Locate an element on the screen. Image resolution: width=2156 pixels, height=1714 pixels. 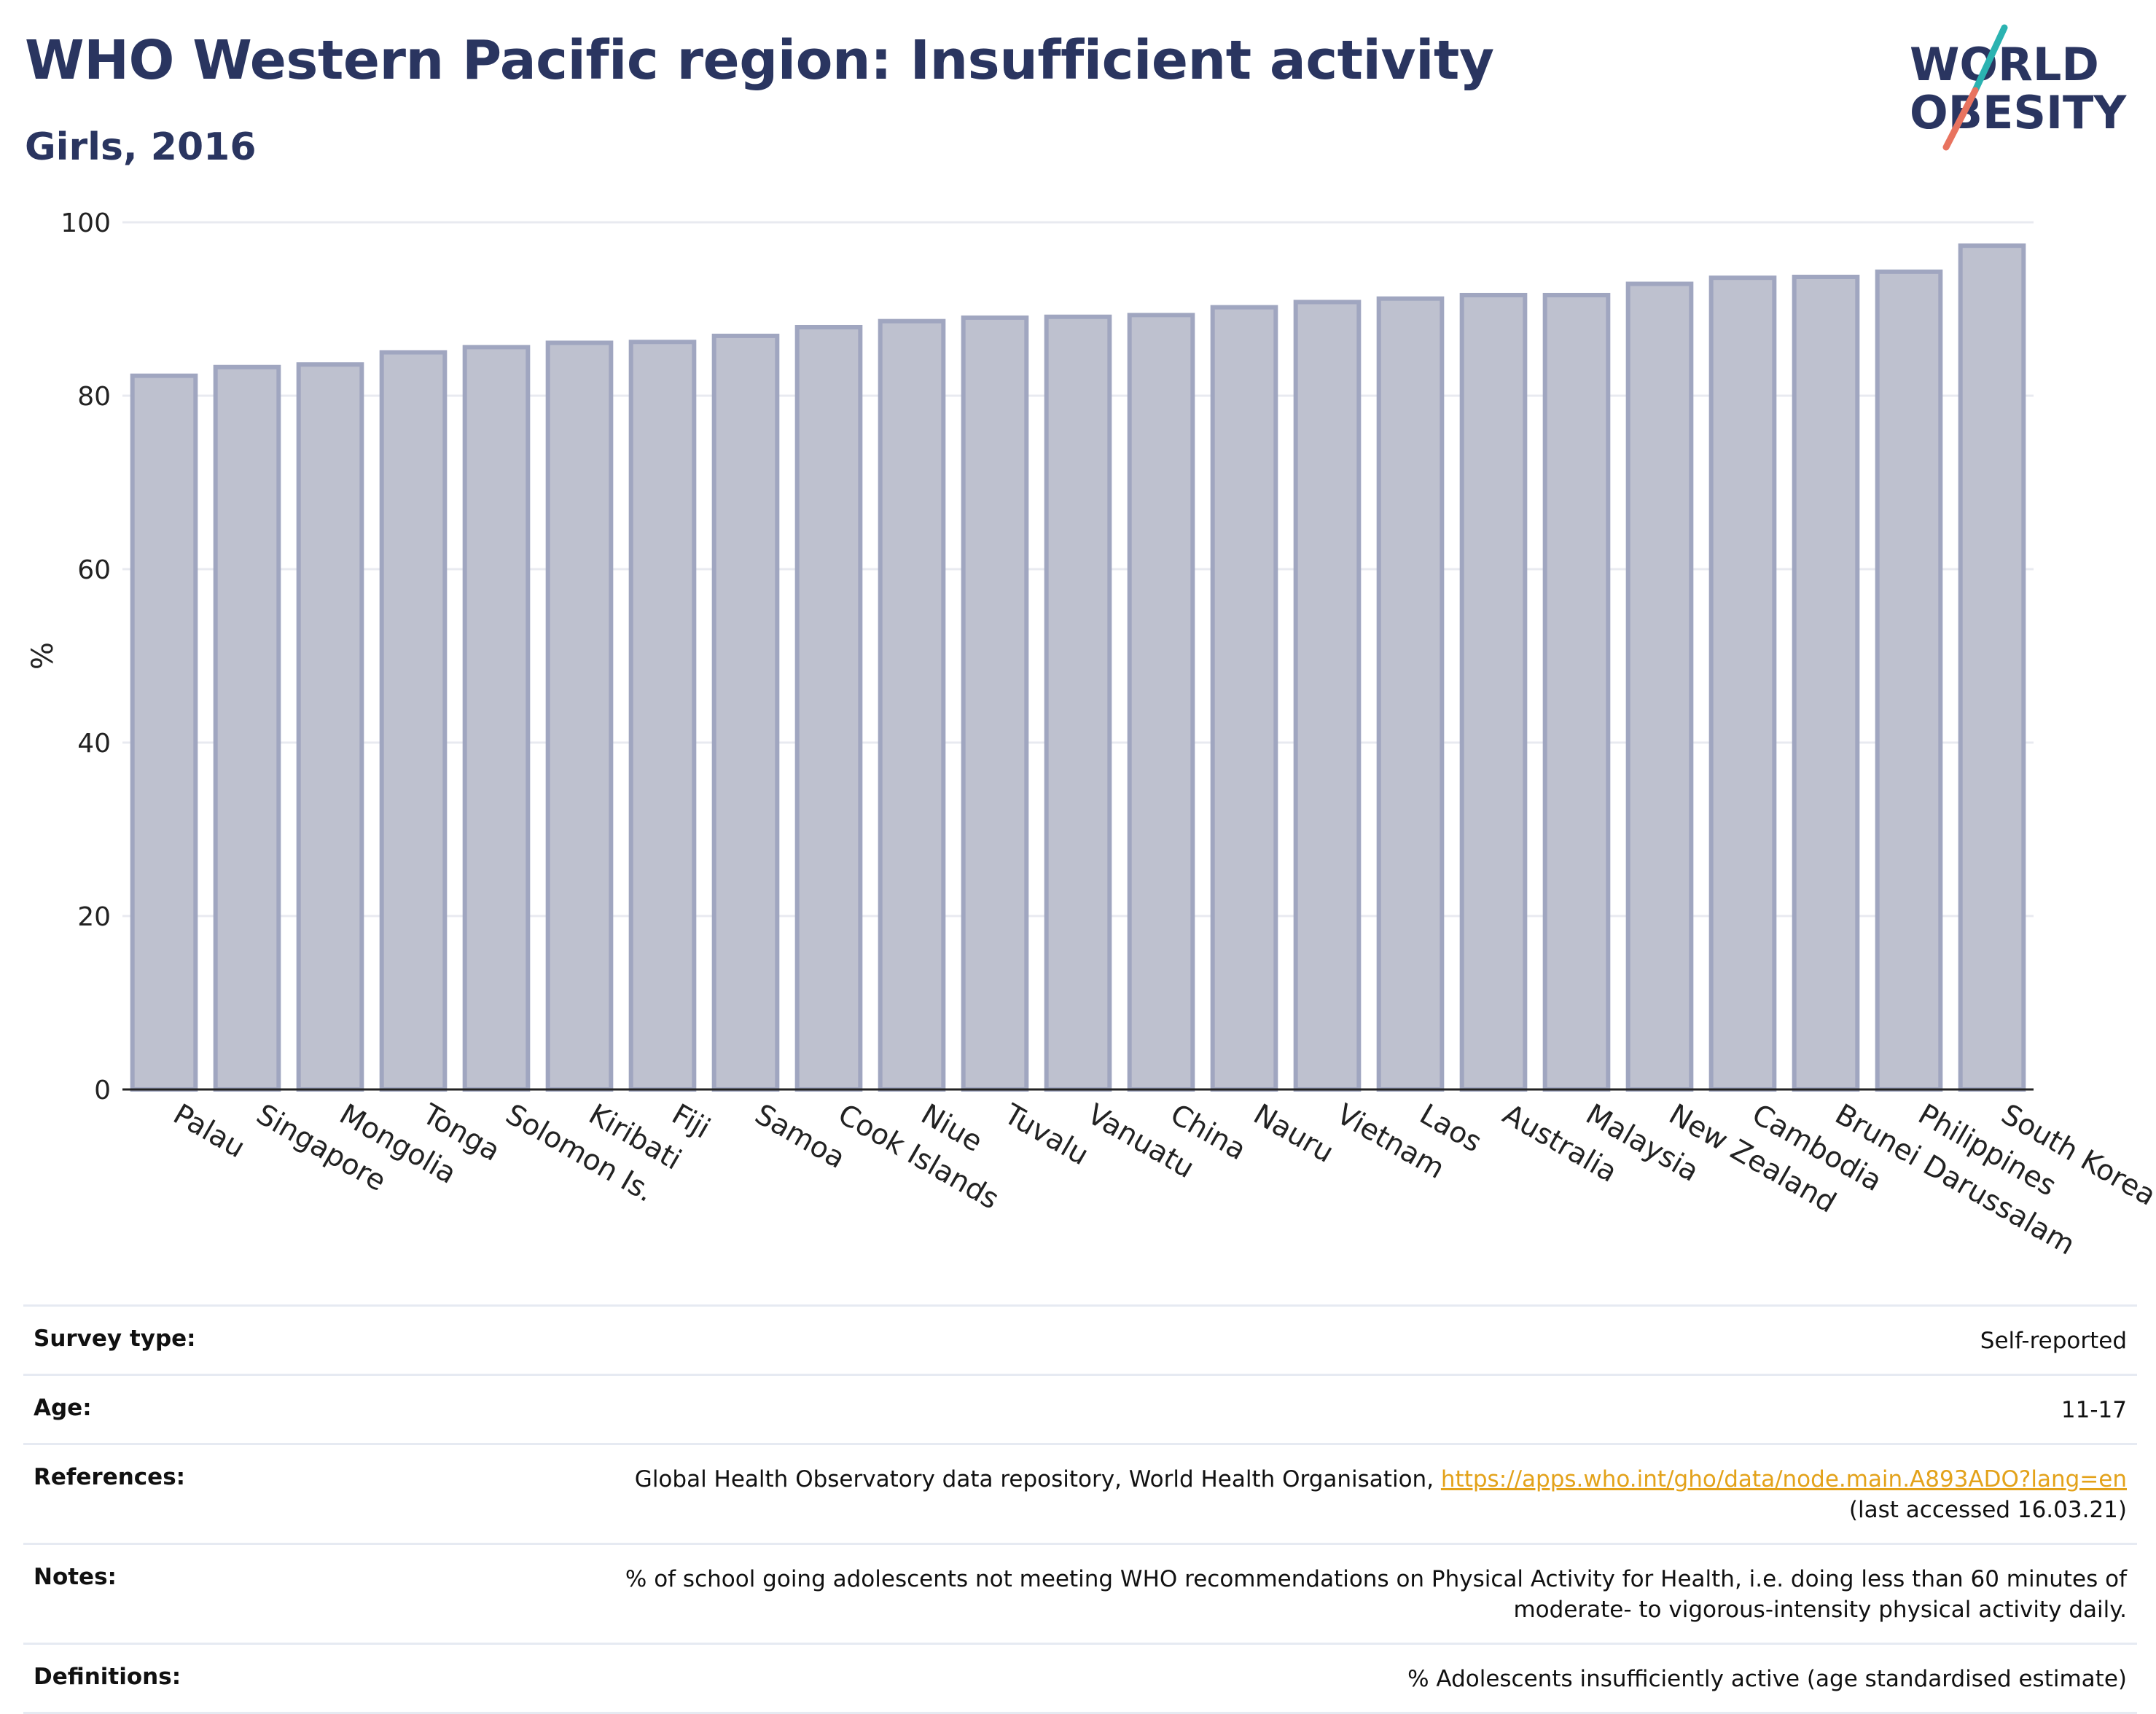
references-accessed: (last accessed 16.03.21) is located at coordinates (1988, 1510).